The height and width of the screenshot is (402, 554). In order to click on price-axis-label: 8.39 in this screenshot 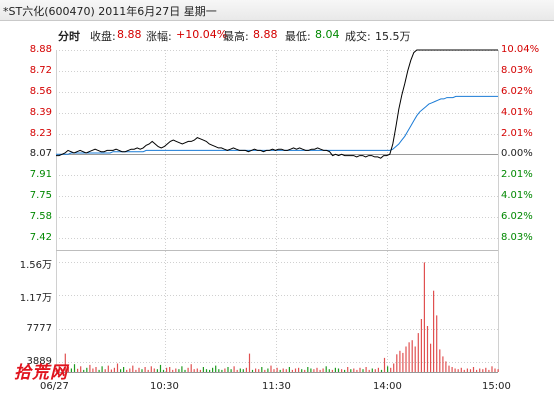, I will do `click(40, 112)`.